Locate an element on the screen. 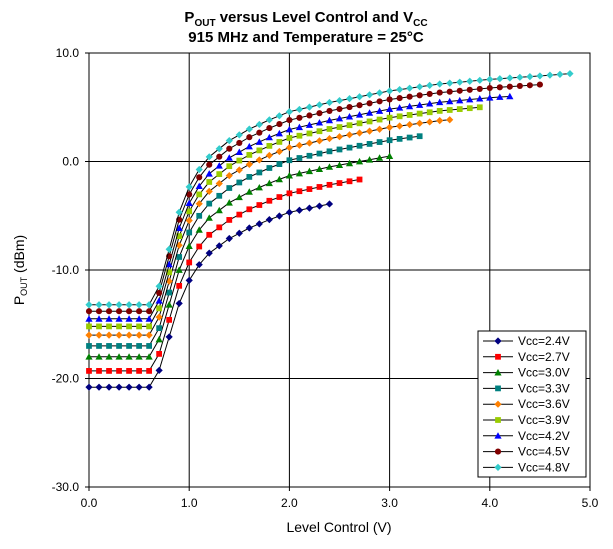 The height and width of the screenshot is (549, 613). y-tick-label: -30.0 is located at coordinates (66, 487).